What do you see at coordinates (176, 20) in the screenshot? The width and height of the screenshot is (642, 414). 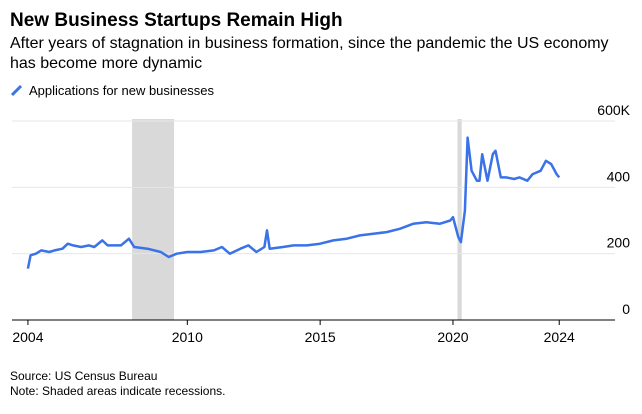 I see `chart-title: New Business Startups Remain High` at bounding box center [176, 20].